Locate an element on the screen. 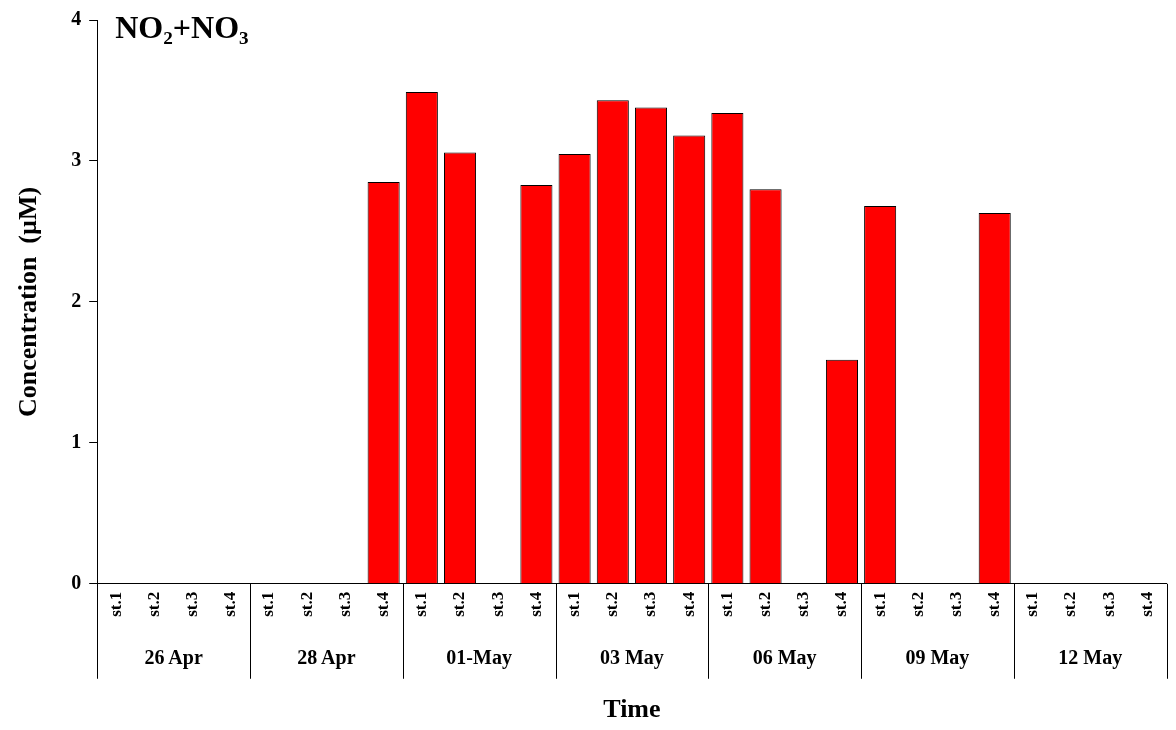 This screenshot has width=1176, height=730. chart-title: NO₂+NO₃ is located at coordinates (182, 27).